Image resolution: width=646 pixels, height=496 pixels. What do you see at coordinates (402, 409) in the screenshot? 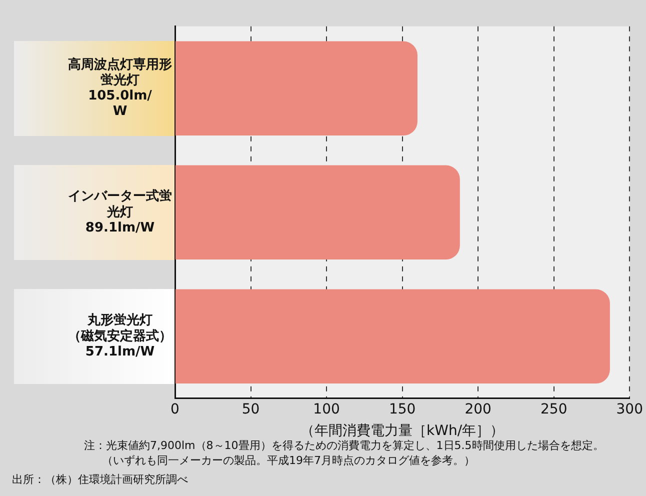
I see `x-tick-label: 150` at bounding box center [402, 409].